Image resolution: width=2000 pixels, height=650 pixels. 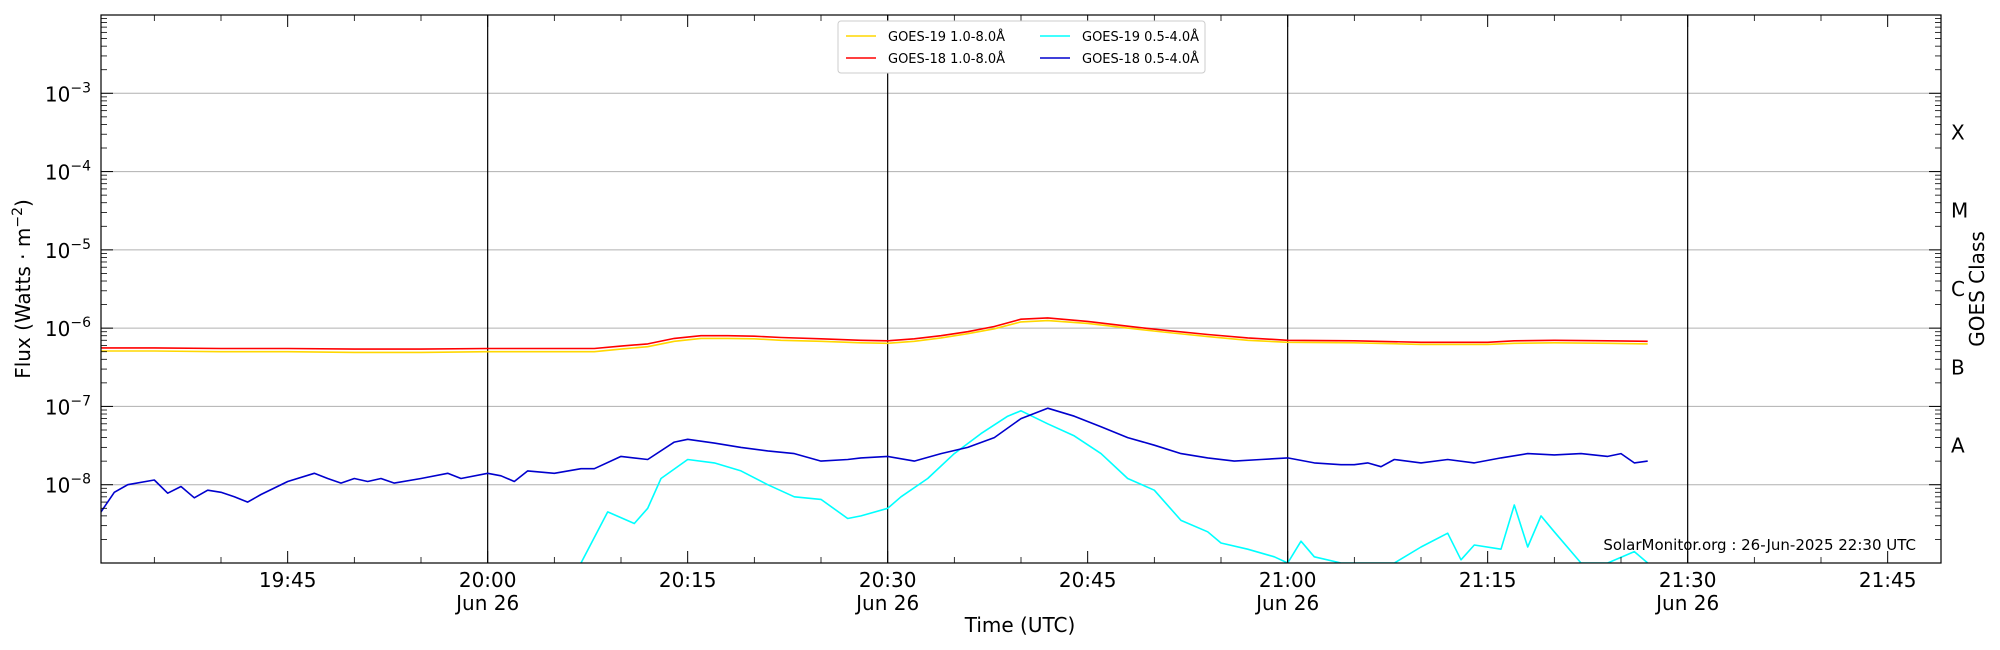 I want to click on goes-class-label: C, so click(x=1958, y=289).